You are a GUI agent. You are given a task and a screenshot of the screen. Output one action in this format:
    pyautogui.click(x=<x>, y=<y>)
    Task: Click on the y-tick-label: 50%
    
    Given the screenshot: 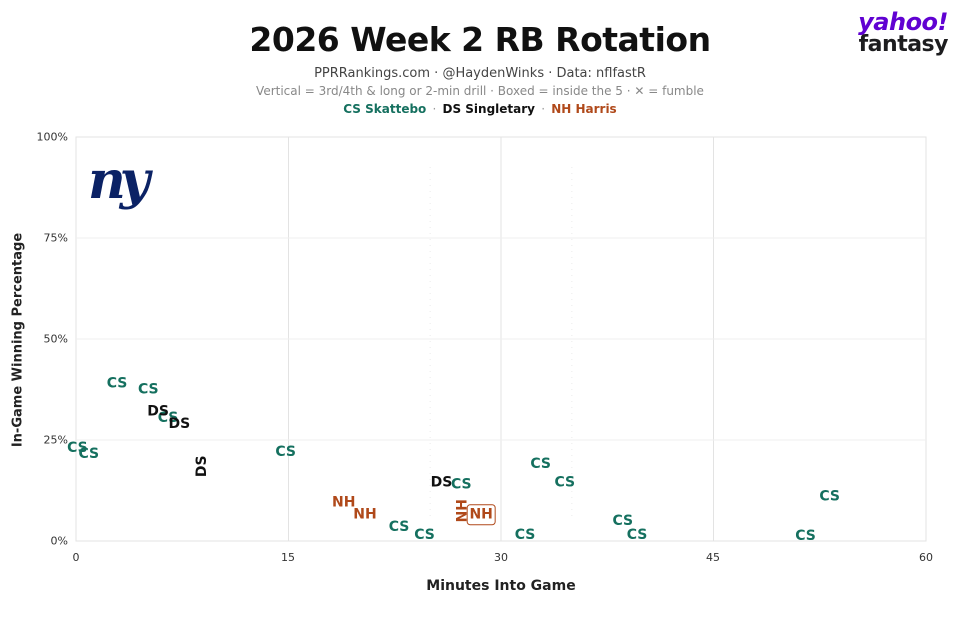 What is the action you would take?
    pyautogui.click(x=55, y=339)
    